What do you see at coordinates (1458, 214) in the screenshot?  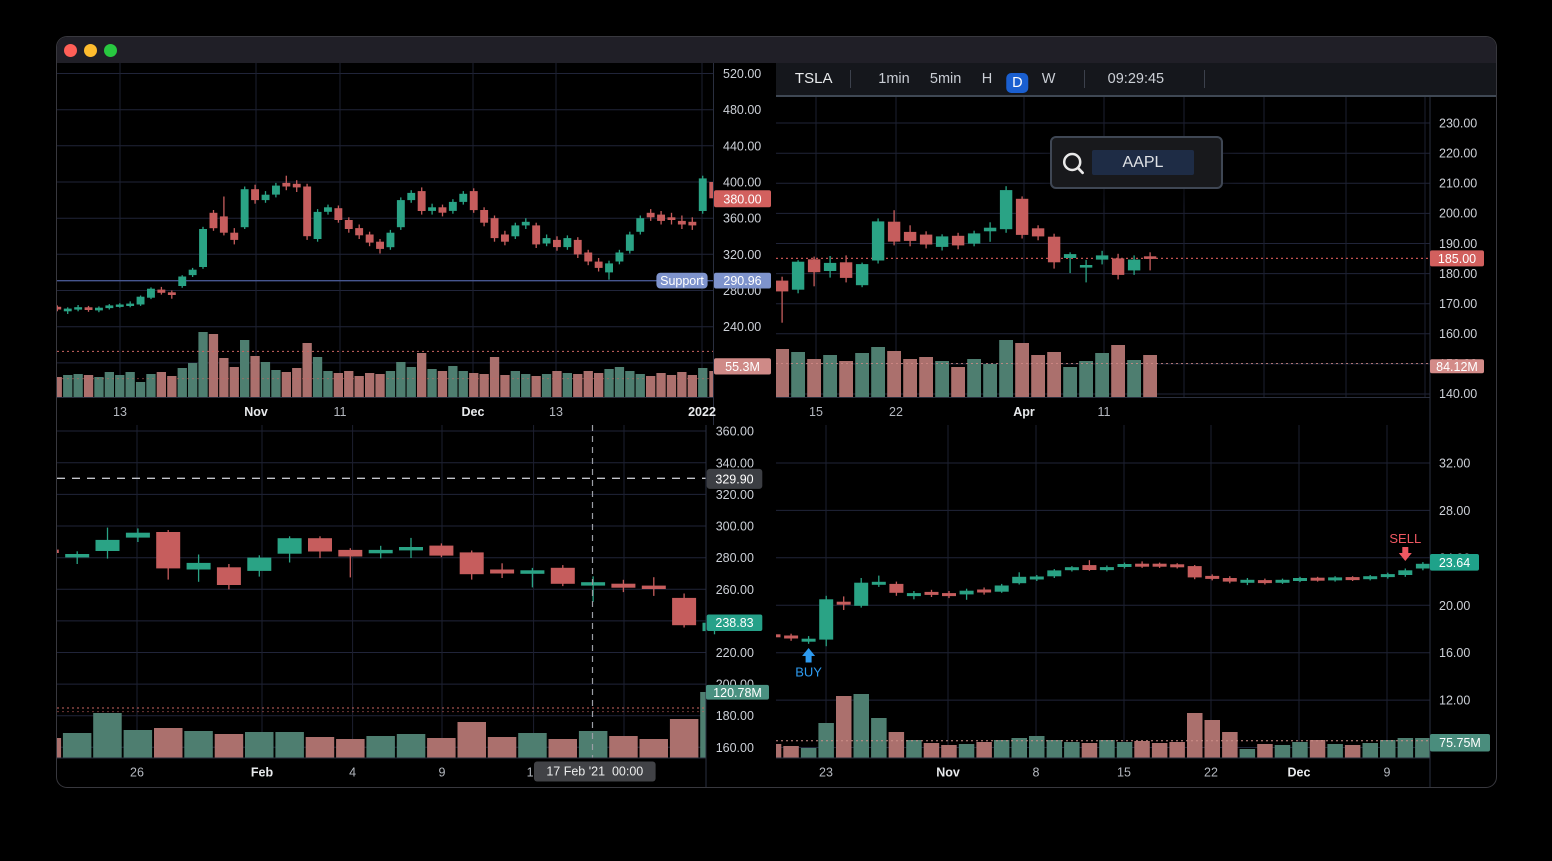 I see `svg-text: 200.00` at bounding box center [1458, 214].